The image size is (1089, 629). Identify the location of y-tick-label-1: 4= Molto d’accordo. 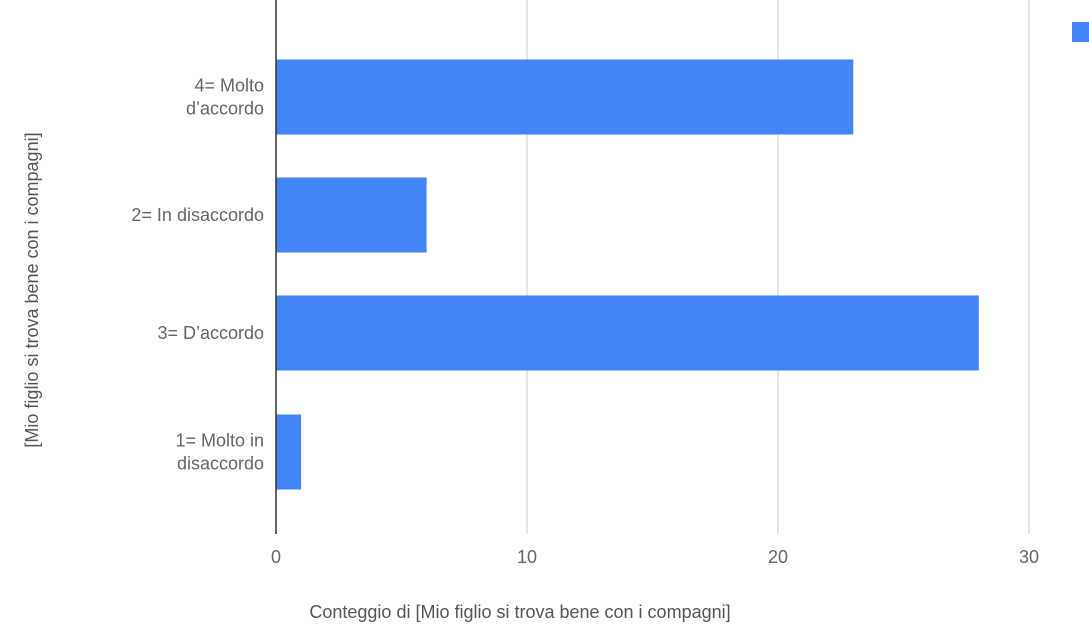
(225, 97).